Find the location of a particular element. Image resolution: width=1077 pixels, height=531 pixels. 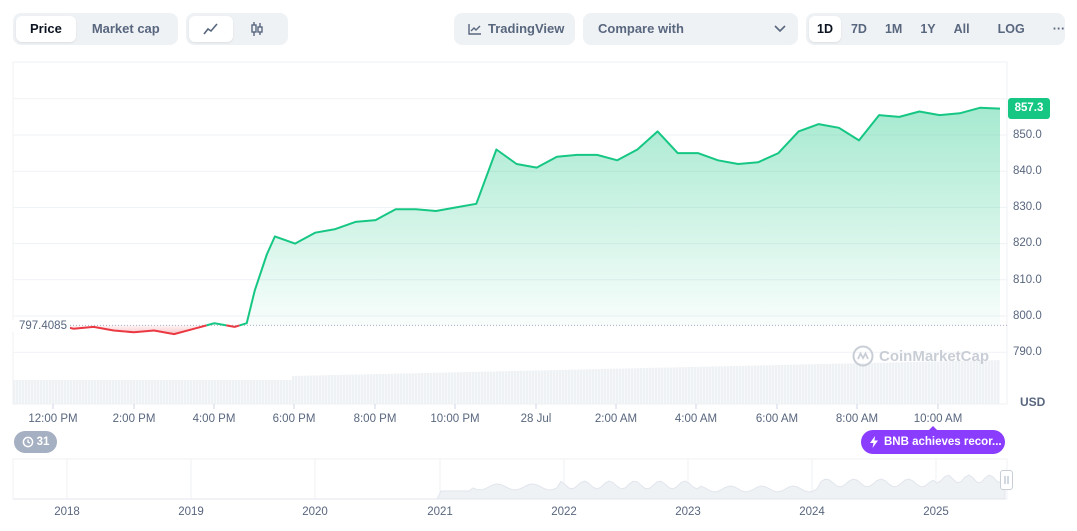

overview-year-label: 2024 is located at coordinates (812, 512).